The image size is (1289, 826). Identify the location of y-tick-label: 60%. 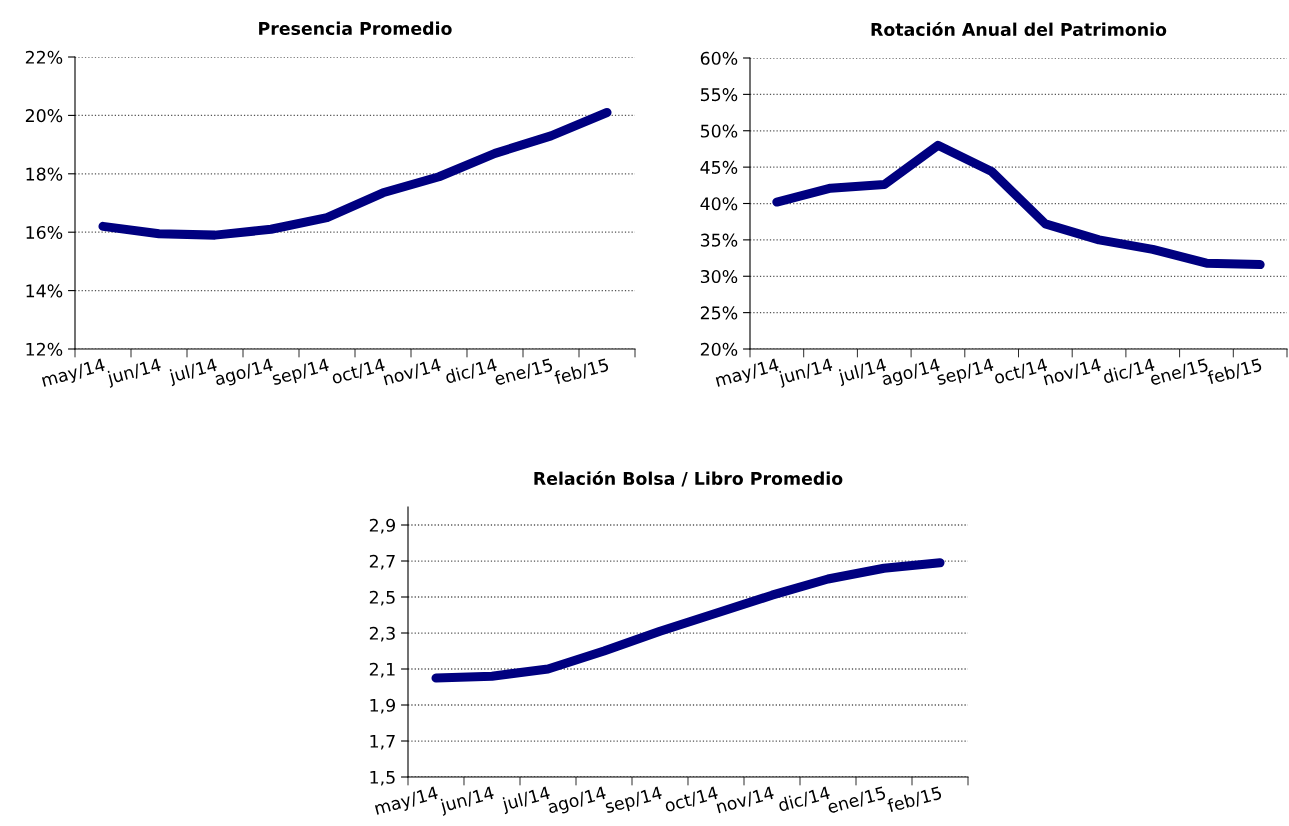
(719, 58).